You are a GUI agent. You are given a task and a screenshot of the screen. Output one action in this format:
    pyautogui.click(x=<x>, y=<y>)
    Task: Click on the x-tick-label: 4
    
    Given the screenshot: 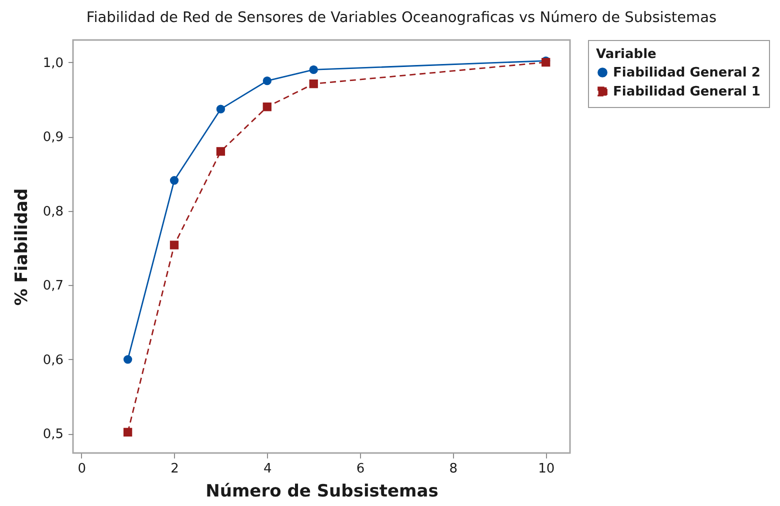 What is the action you would take?
    pyautogui.click(x=268, y=469)
    